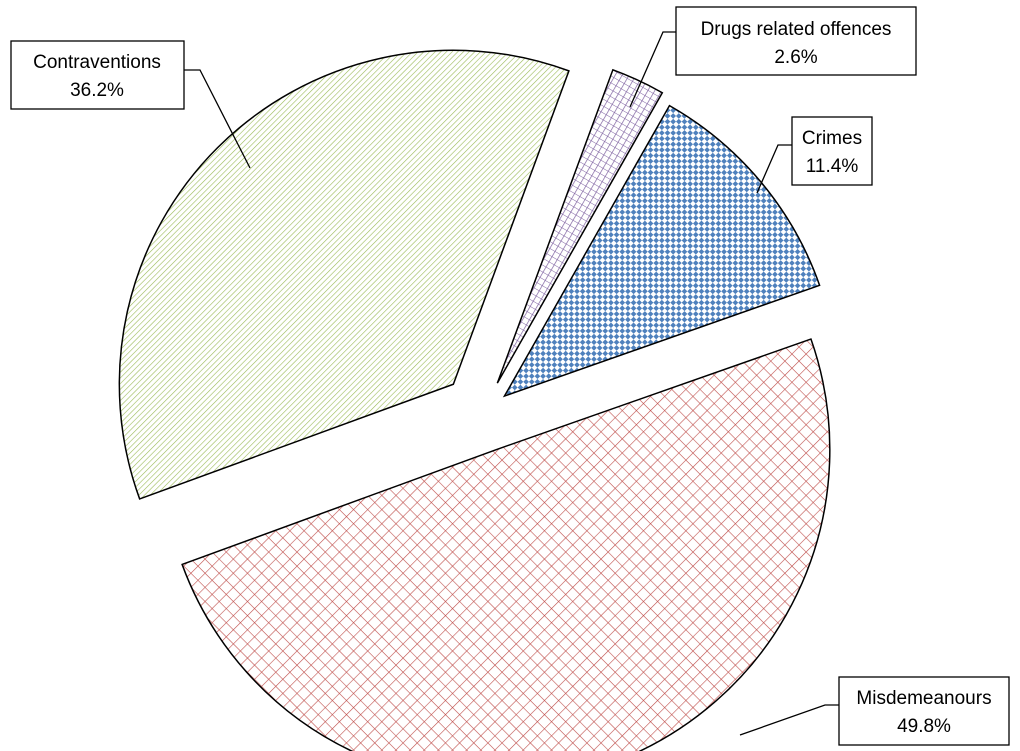  What do you see at coordinates (796, 41) in the screenshot?
I see `label-drugs: Drugs related offences 2.6%` at bounding box center [796, 41].